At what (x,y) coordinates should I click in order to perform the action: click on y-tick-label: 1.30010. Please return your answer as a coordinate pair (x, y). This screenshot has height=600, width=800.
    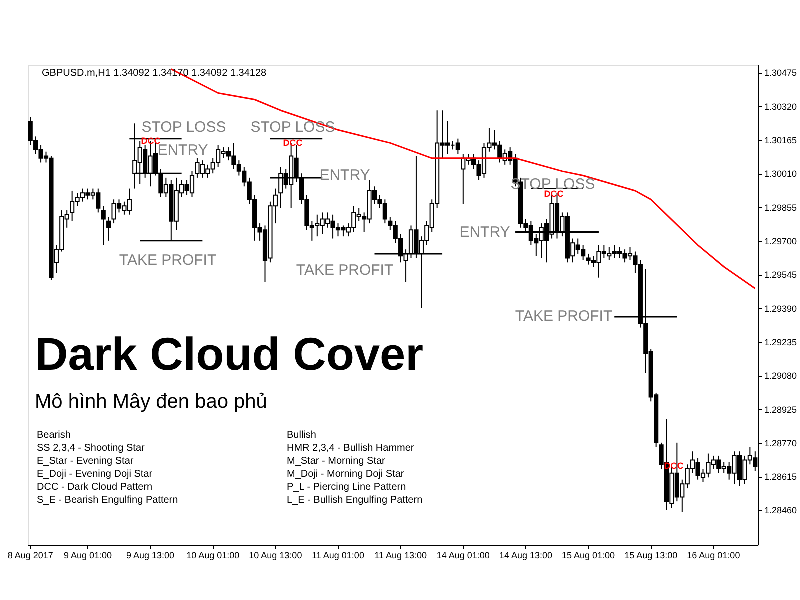
    Looking at the image, I should click on (781, 174).